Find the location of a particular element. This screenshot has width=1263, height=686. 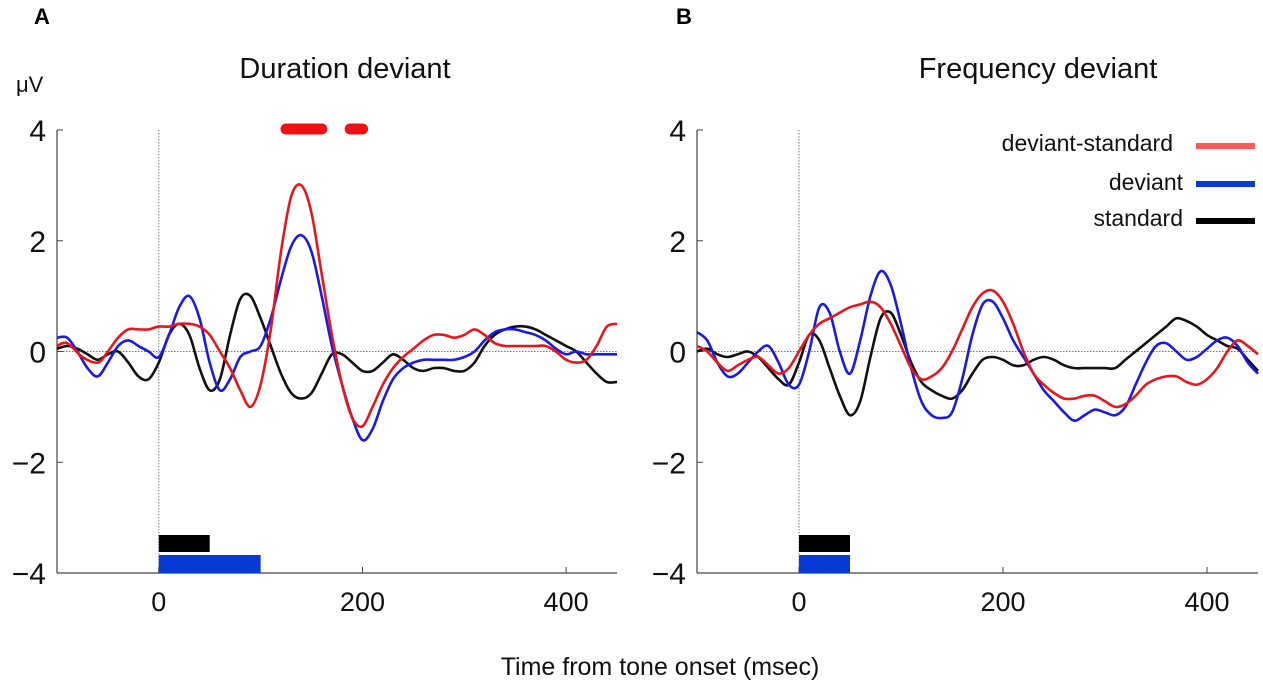

legend-label-deviant: deviant is located at coordinates (1146, 182).